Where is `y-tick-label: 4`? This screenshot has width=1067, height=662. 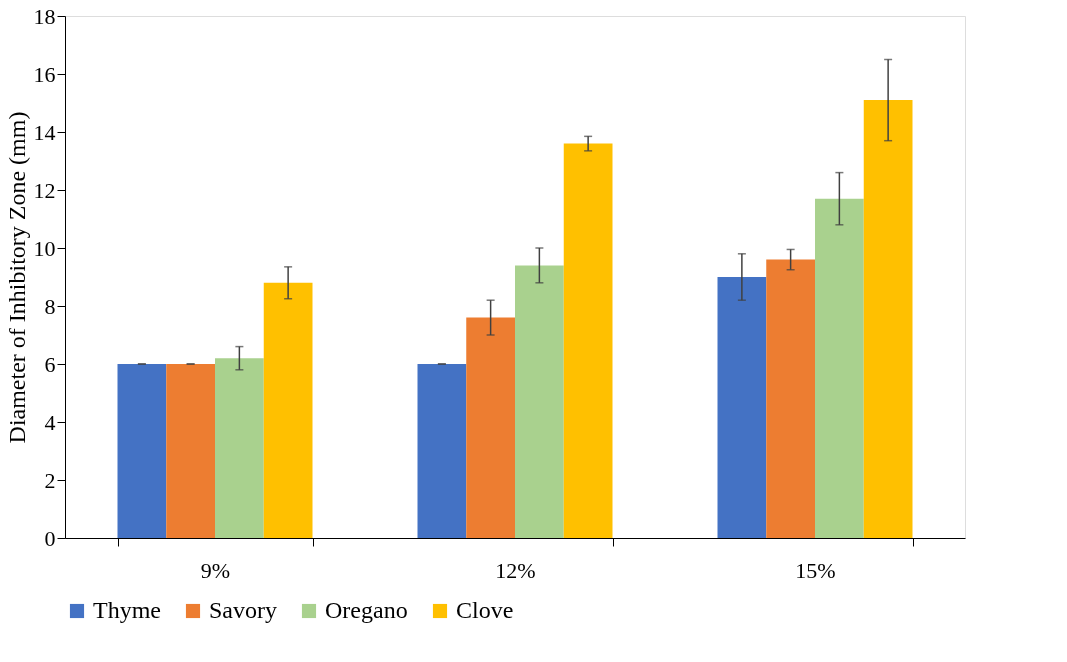
y-tick-label: 4 is located at coordinates (50, 422).